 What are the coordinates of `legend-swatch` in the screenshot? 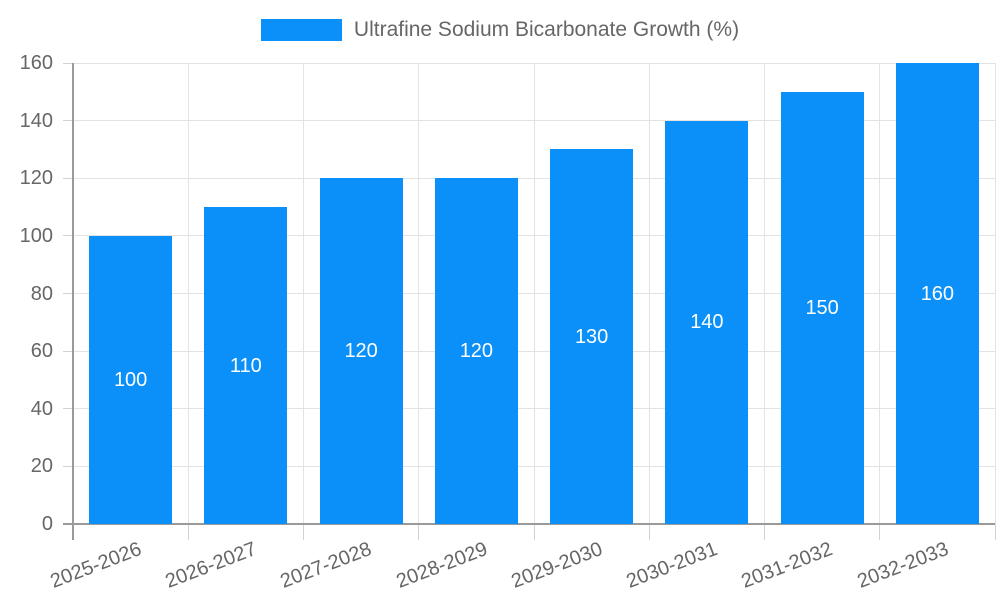 It's located at (301, 30).